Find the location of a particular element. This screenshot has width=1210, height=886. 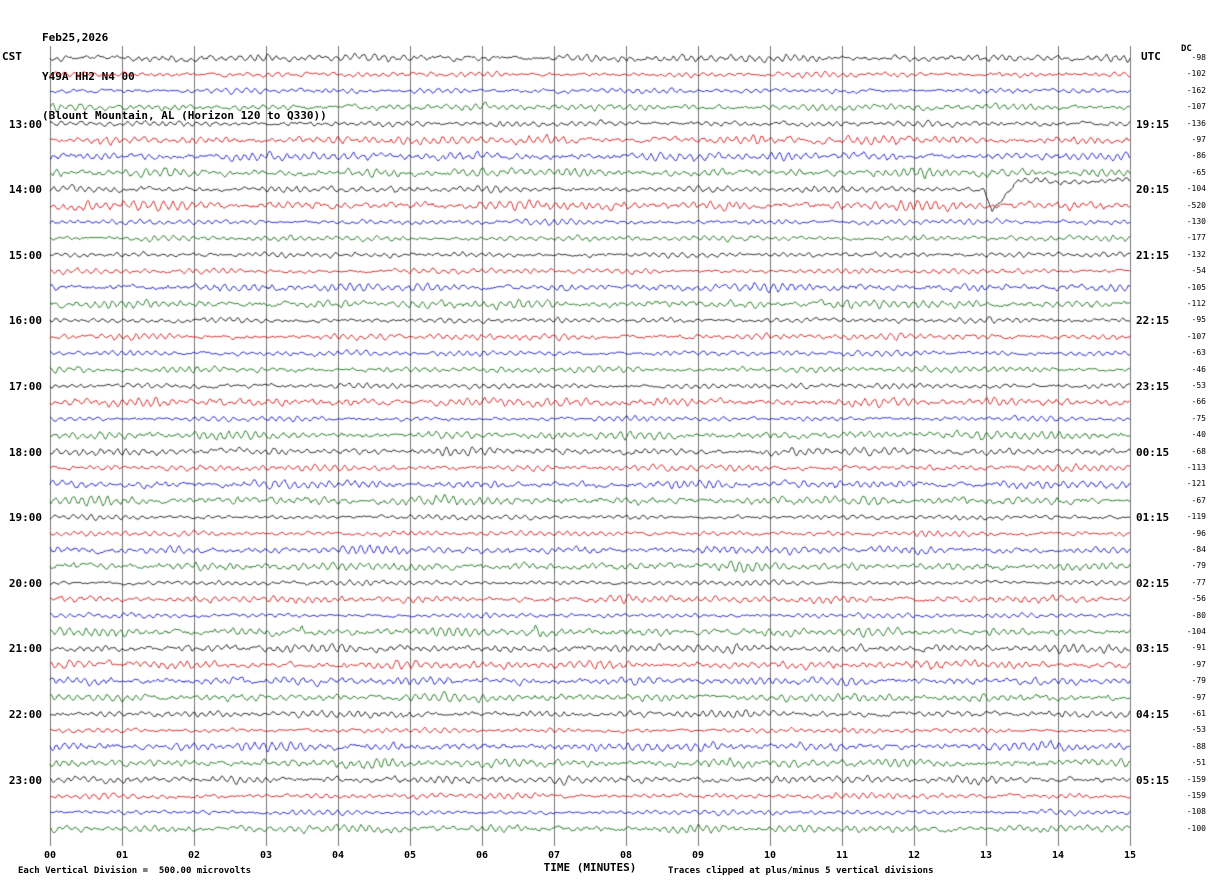

dc-value: -98 is located at coordinates (1198, 57).